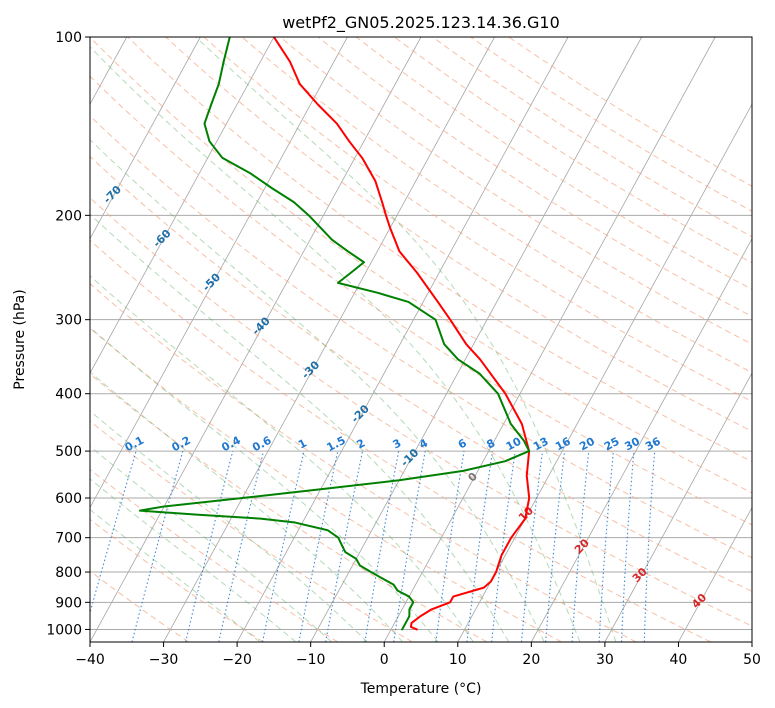 The image size is (775, 708). I want to click on y-tick-label: 400, so click(68, 395).